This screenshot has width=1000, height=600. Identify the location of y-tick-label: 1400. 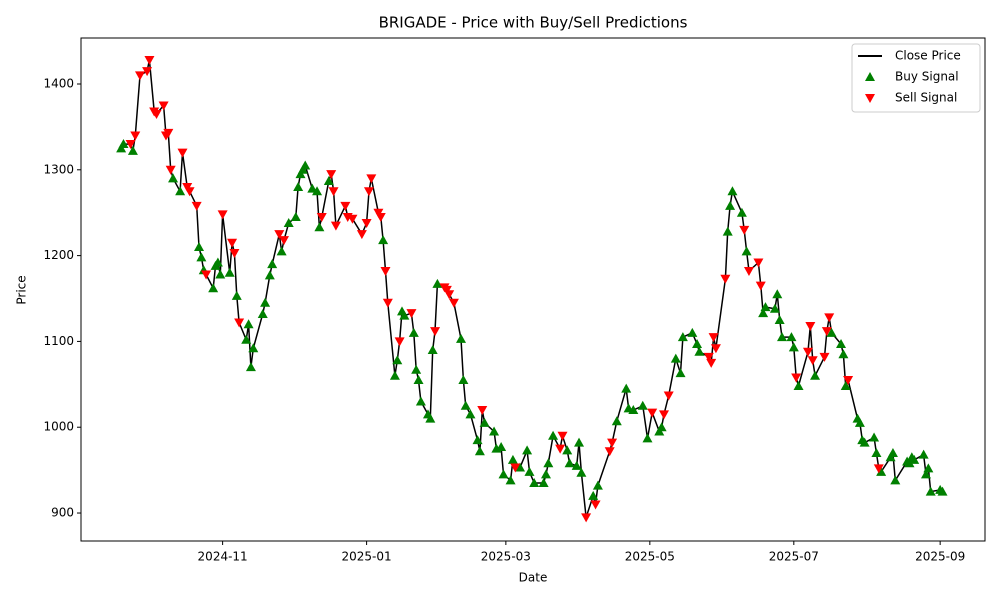
(58, 83).